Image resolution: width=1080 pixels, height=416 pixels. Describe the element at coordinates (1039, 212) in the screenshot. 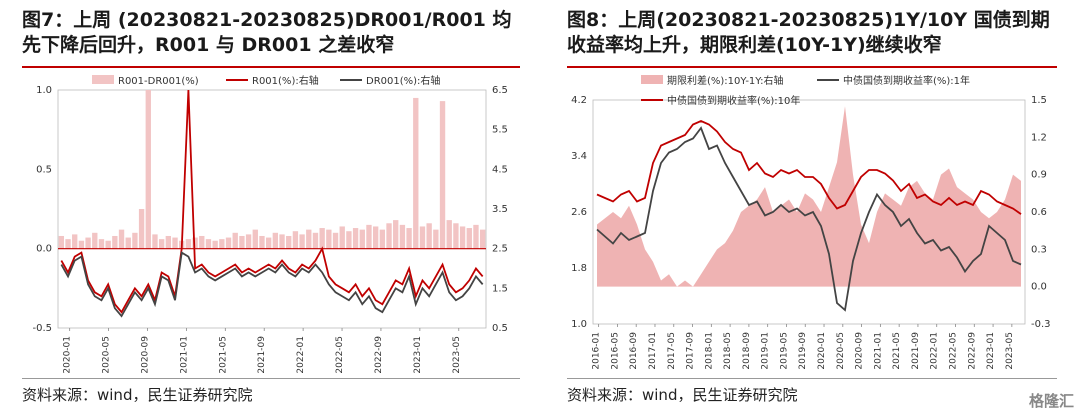

I see `y-right-tick-label: 0.6` at that location.